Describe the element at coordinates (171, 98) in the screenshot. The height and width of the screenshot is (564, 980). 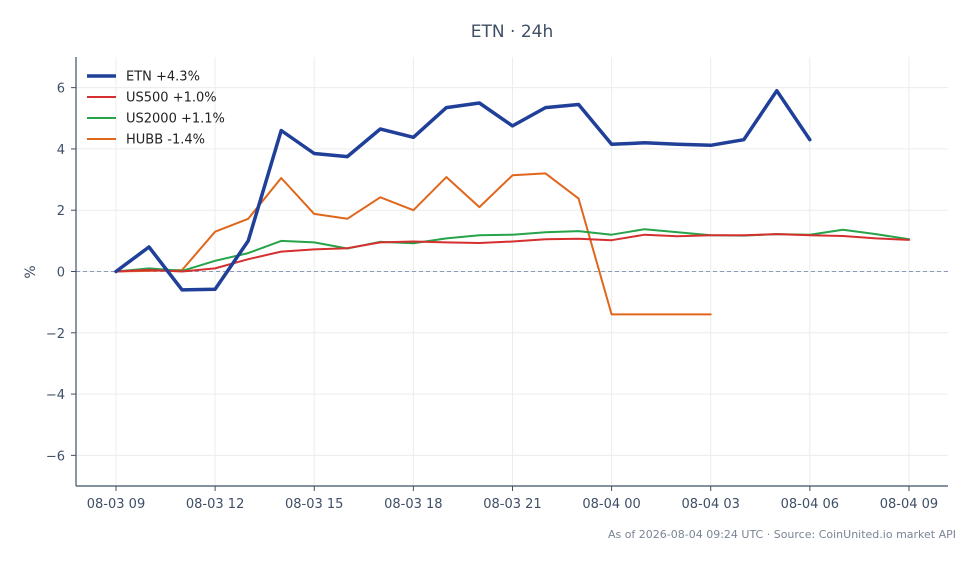
I see `legend-label: US500 +1.0%` at that location.